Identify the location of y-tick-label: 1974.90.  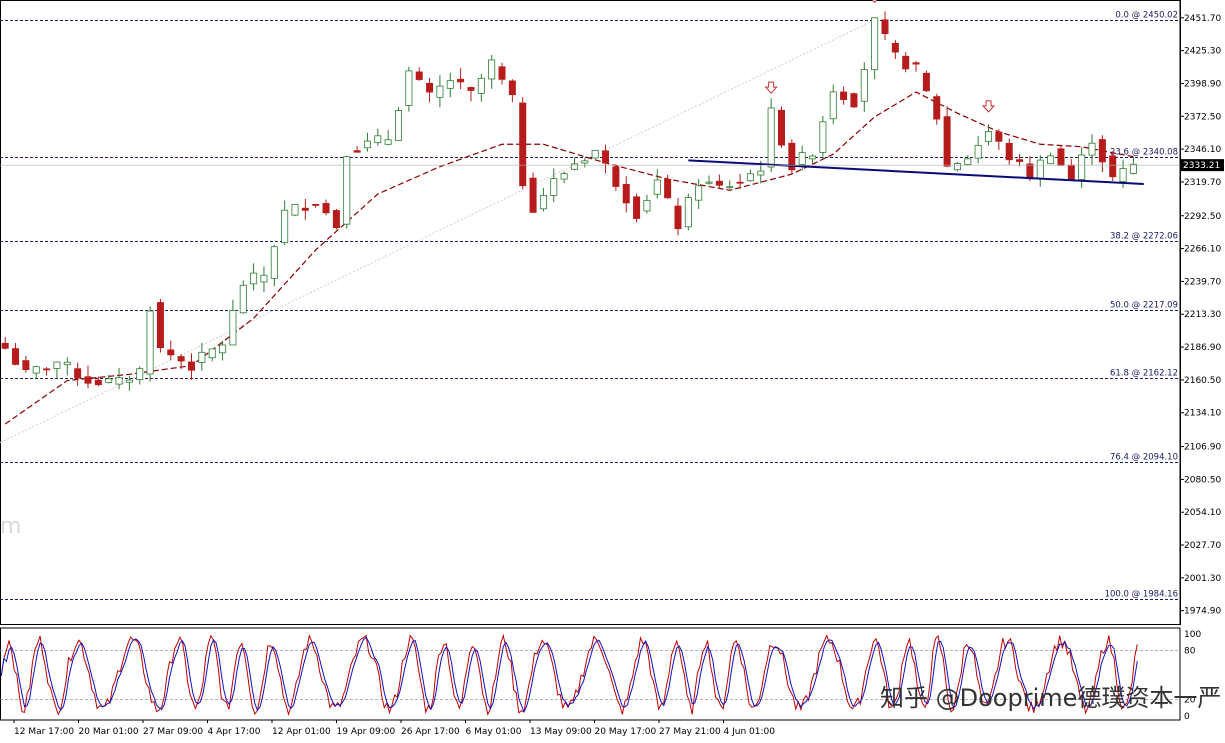
(1202, 612).